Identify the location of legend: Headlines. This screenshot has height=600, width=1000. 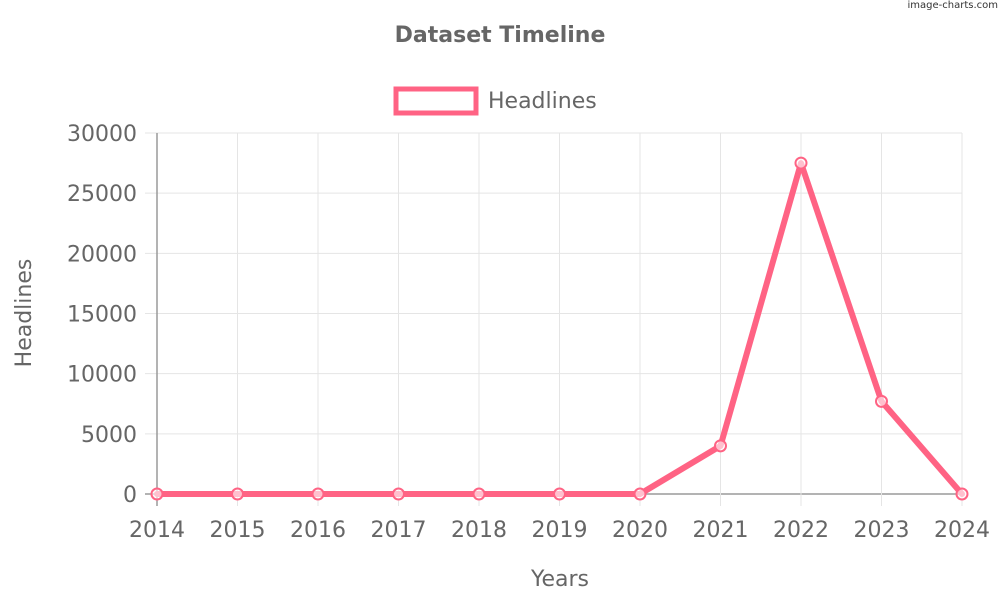
(495, 101).